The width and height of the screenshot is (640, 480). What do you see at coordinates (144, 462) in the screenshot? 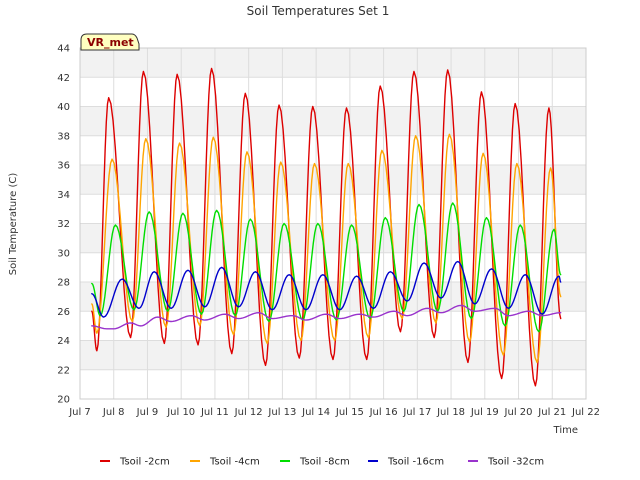
I see `legend-label: Tsoil -2cm` at bounding box center [144, 462].